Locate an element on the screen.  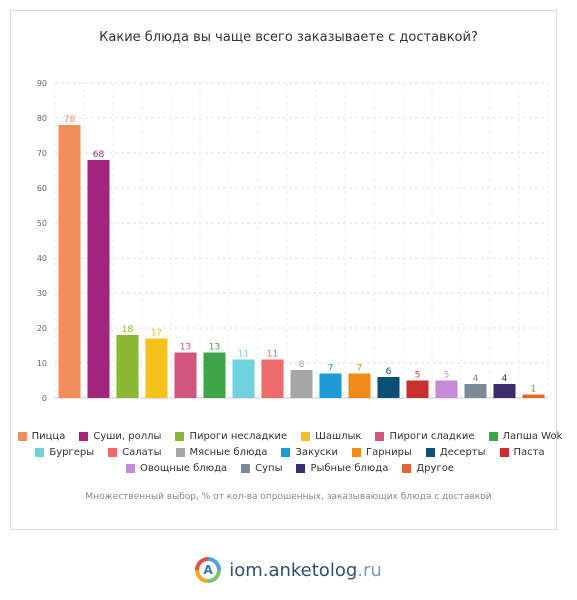
brand-name: iom.anketolog.ru is located at coordinates (305, 570).